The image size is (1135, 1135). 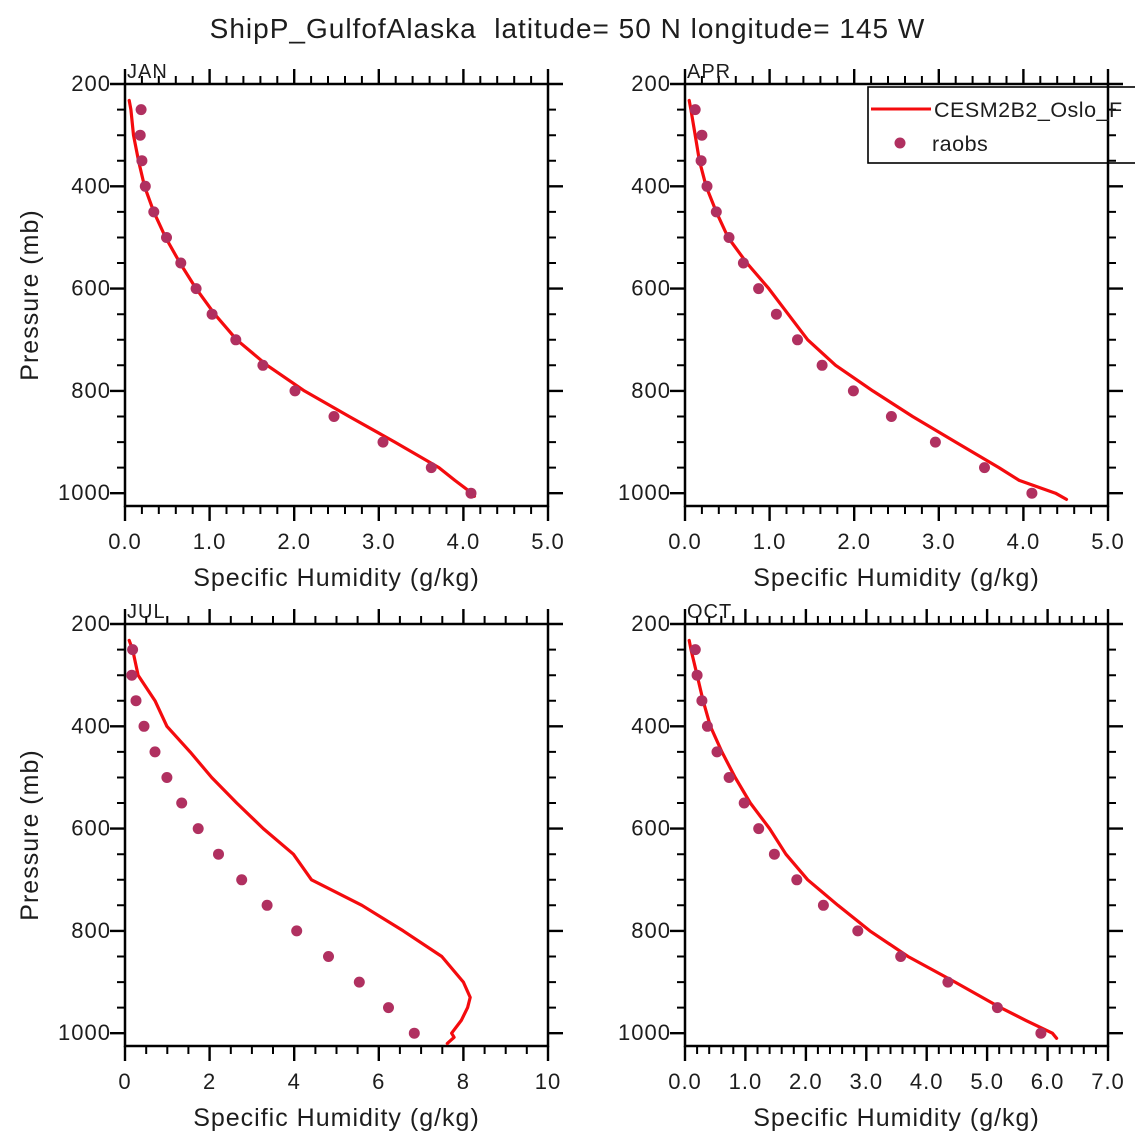 What do you see at coordinates (900, 143) in the screenshot?
I see `legend-dot-sample` at bounding box center [900, 143].